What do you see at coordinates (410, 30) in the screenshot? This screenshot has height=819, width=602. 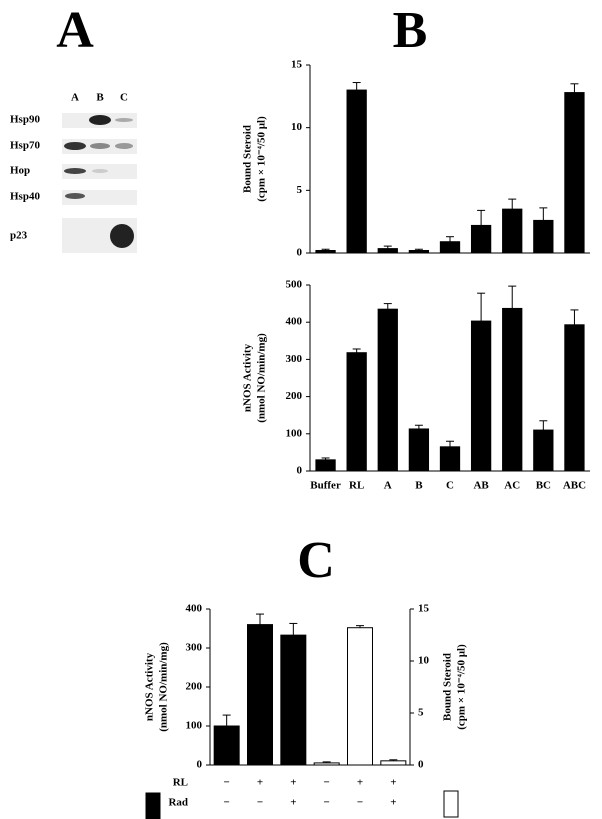 I see `panel-label: B` at bounding box center [410, 30].